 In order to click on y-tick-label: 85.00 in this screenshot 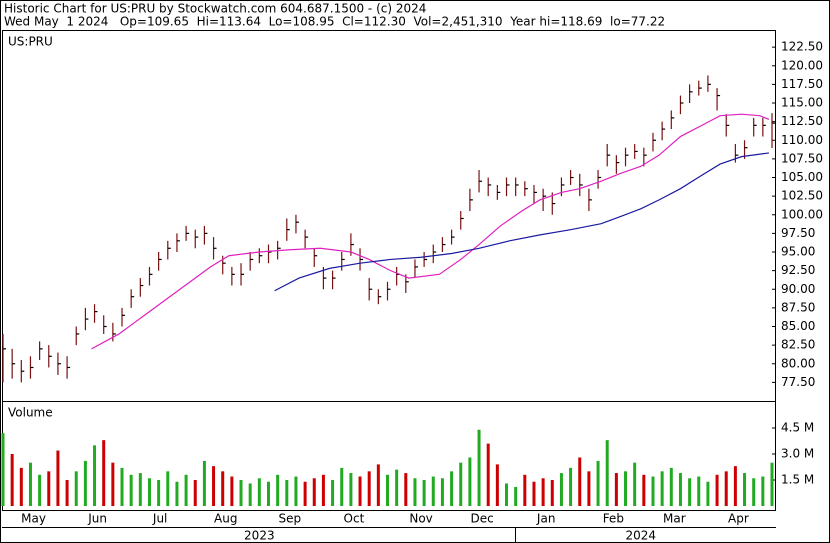, I will do `click(798, 326)`.